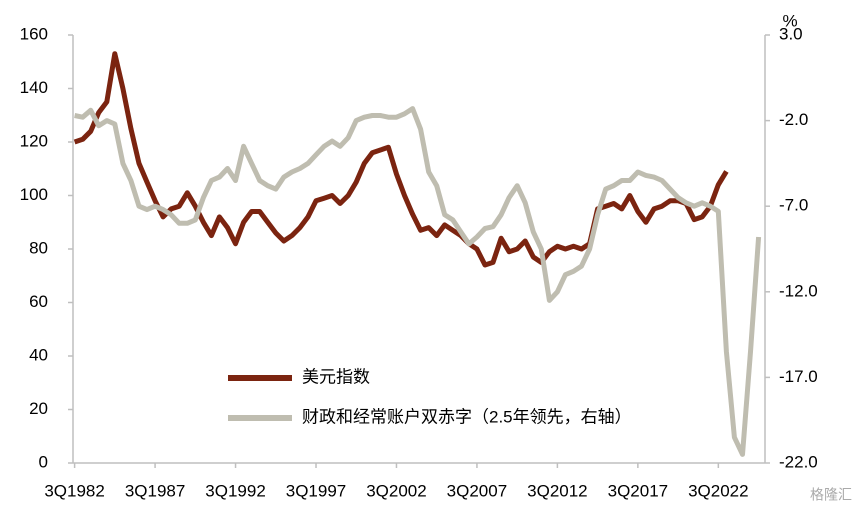  Describe the element at coordinates (34, 140) in the screenshot. I see `y-tick-label: 120` at that location.